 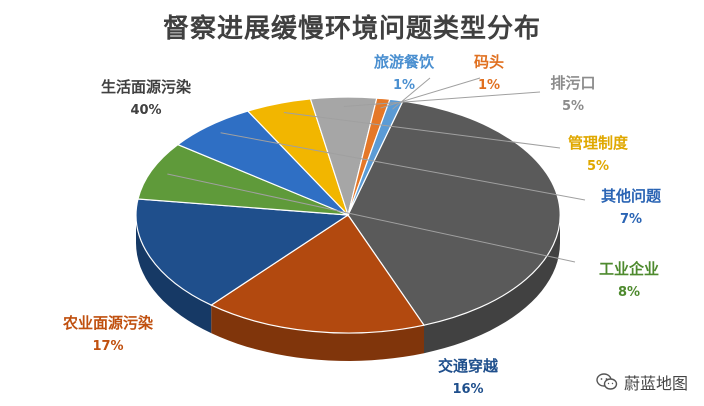 I want to click on watermark: 蔚蓝地图, so click(x=642, y=382).